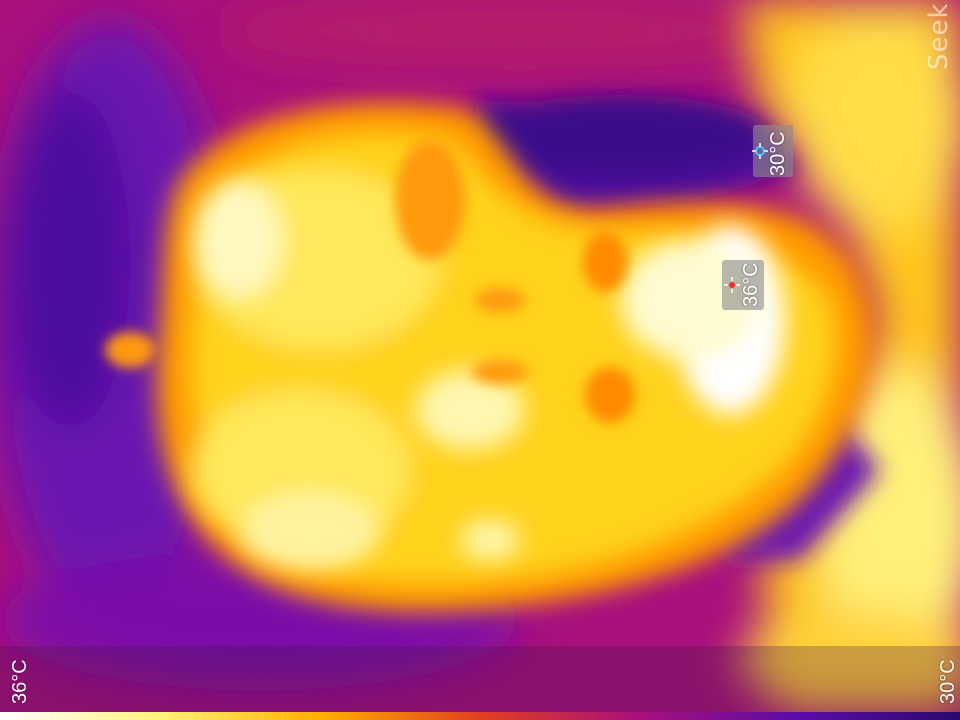 The height and width of the screenshot is (720, 960). I want to click on color-scale-bar, so click(480, 716).